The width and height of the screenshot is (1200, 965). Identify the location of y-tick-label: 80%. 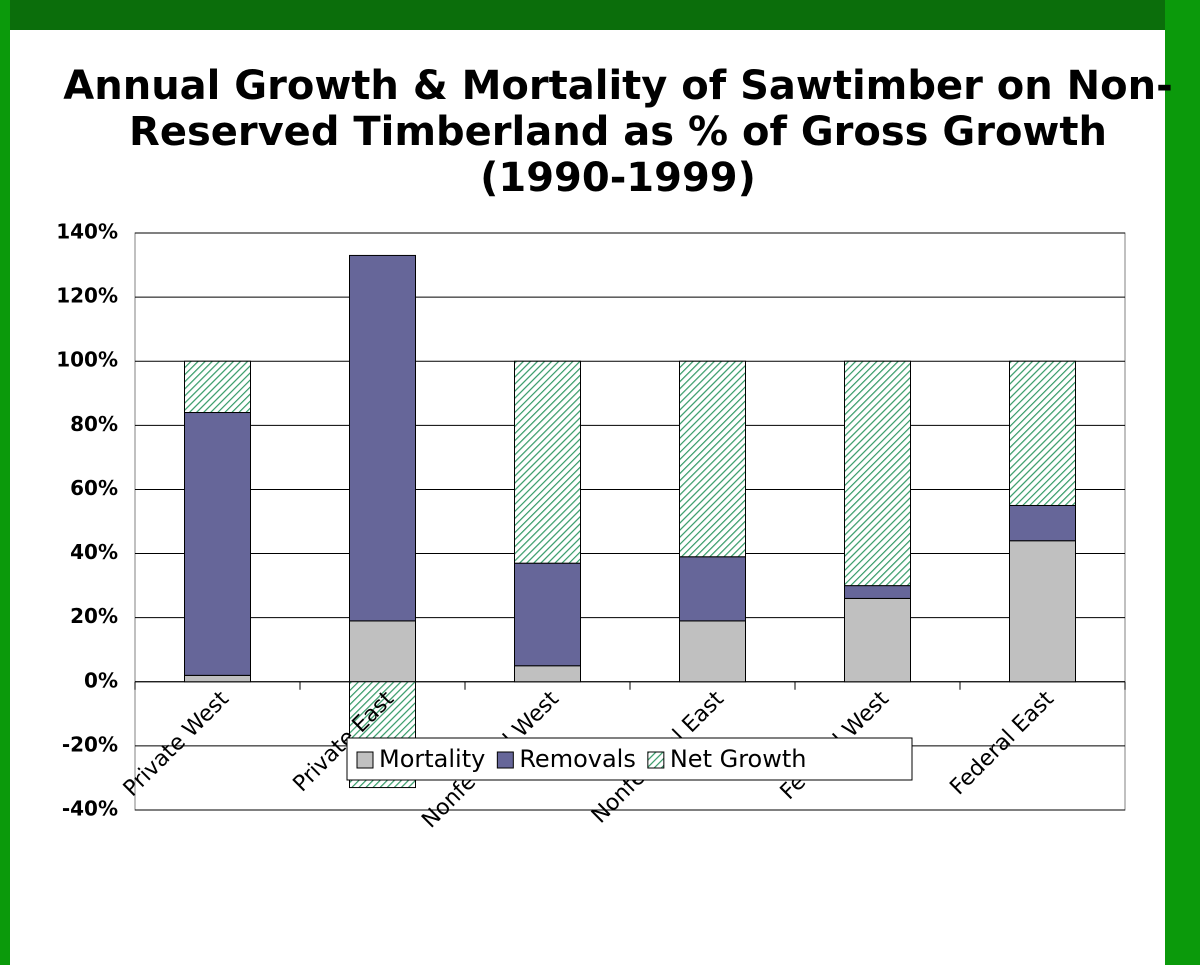
(94, 424).